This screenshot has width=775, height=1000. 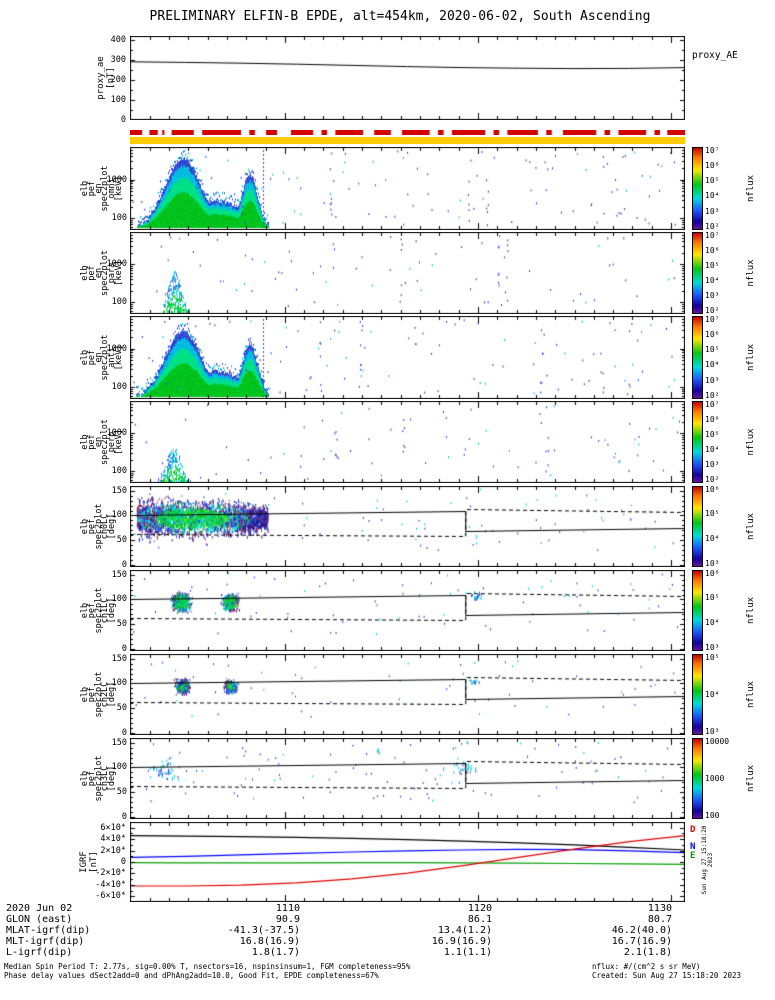 I want to click on colorbar-ch3, so click(x=697, y=778).